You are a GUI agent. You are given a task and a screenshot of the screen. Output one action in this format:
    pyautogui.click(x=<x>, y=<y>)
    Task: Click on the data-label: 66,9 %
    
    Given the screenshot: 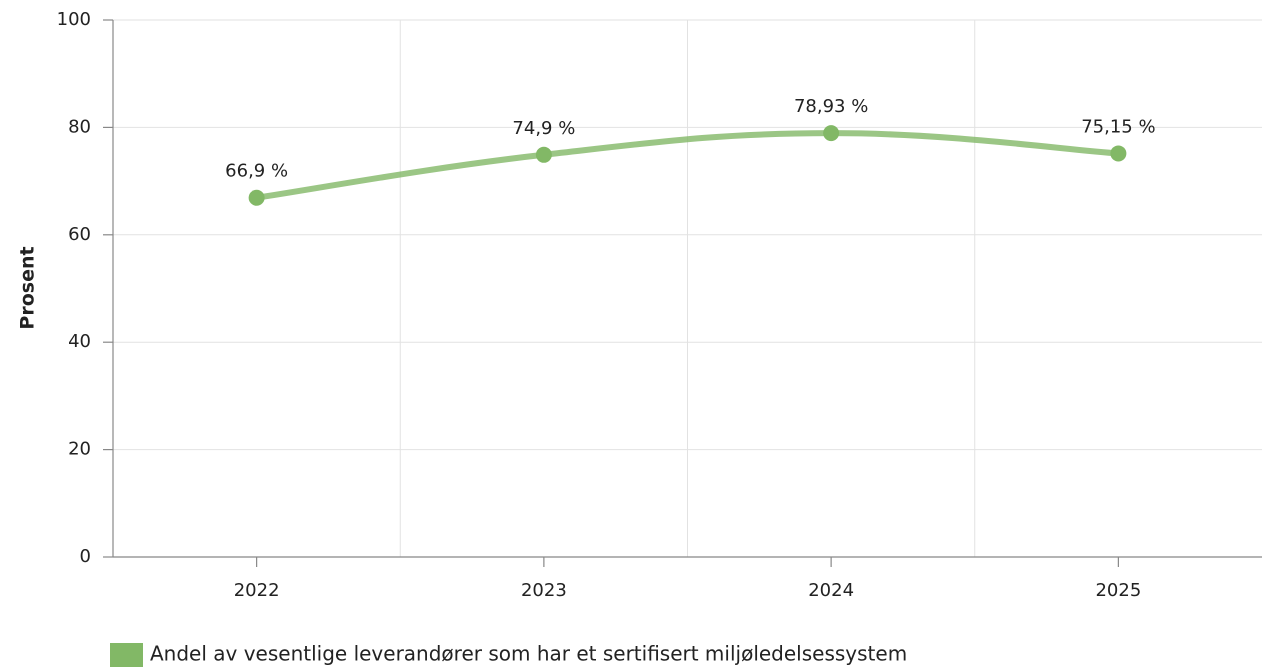 What is the action you would take?
    pyautogui.click(x=256, y=171)
    